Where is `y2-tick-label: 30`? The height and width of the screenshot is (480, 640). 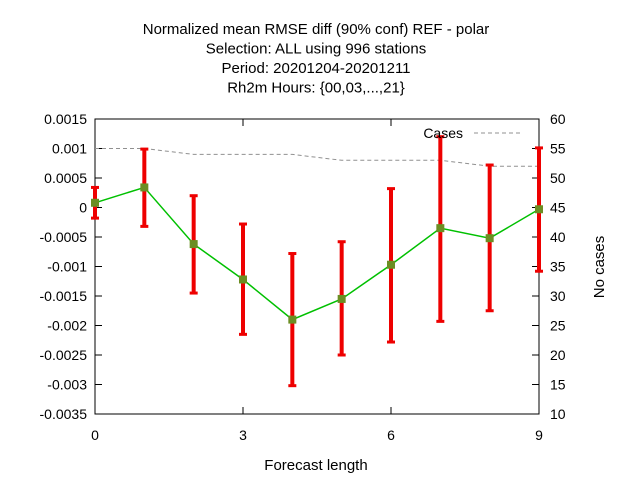 y2-tick-label: 30 is located at coordinates (558, 296).